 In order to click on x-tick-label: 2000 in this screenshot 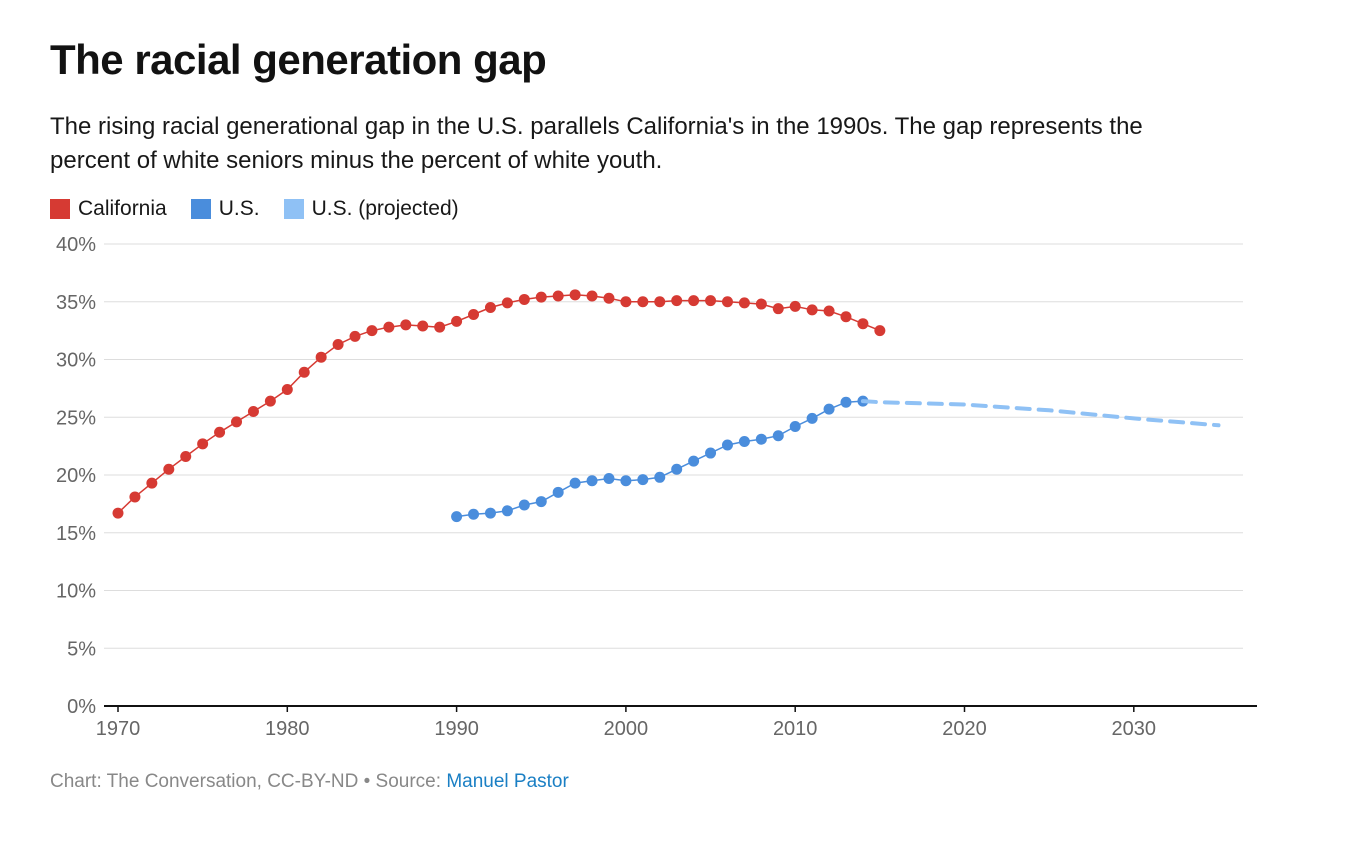, I will do `click(626, 729)`.